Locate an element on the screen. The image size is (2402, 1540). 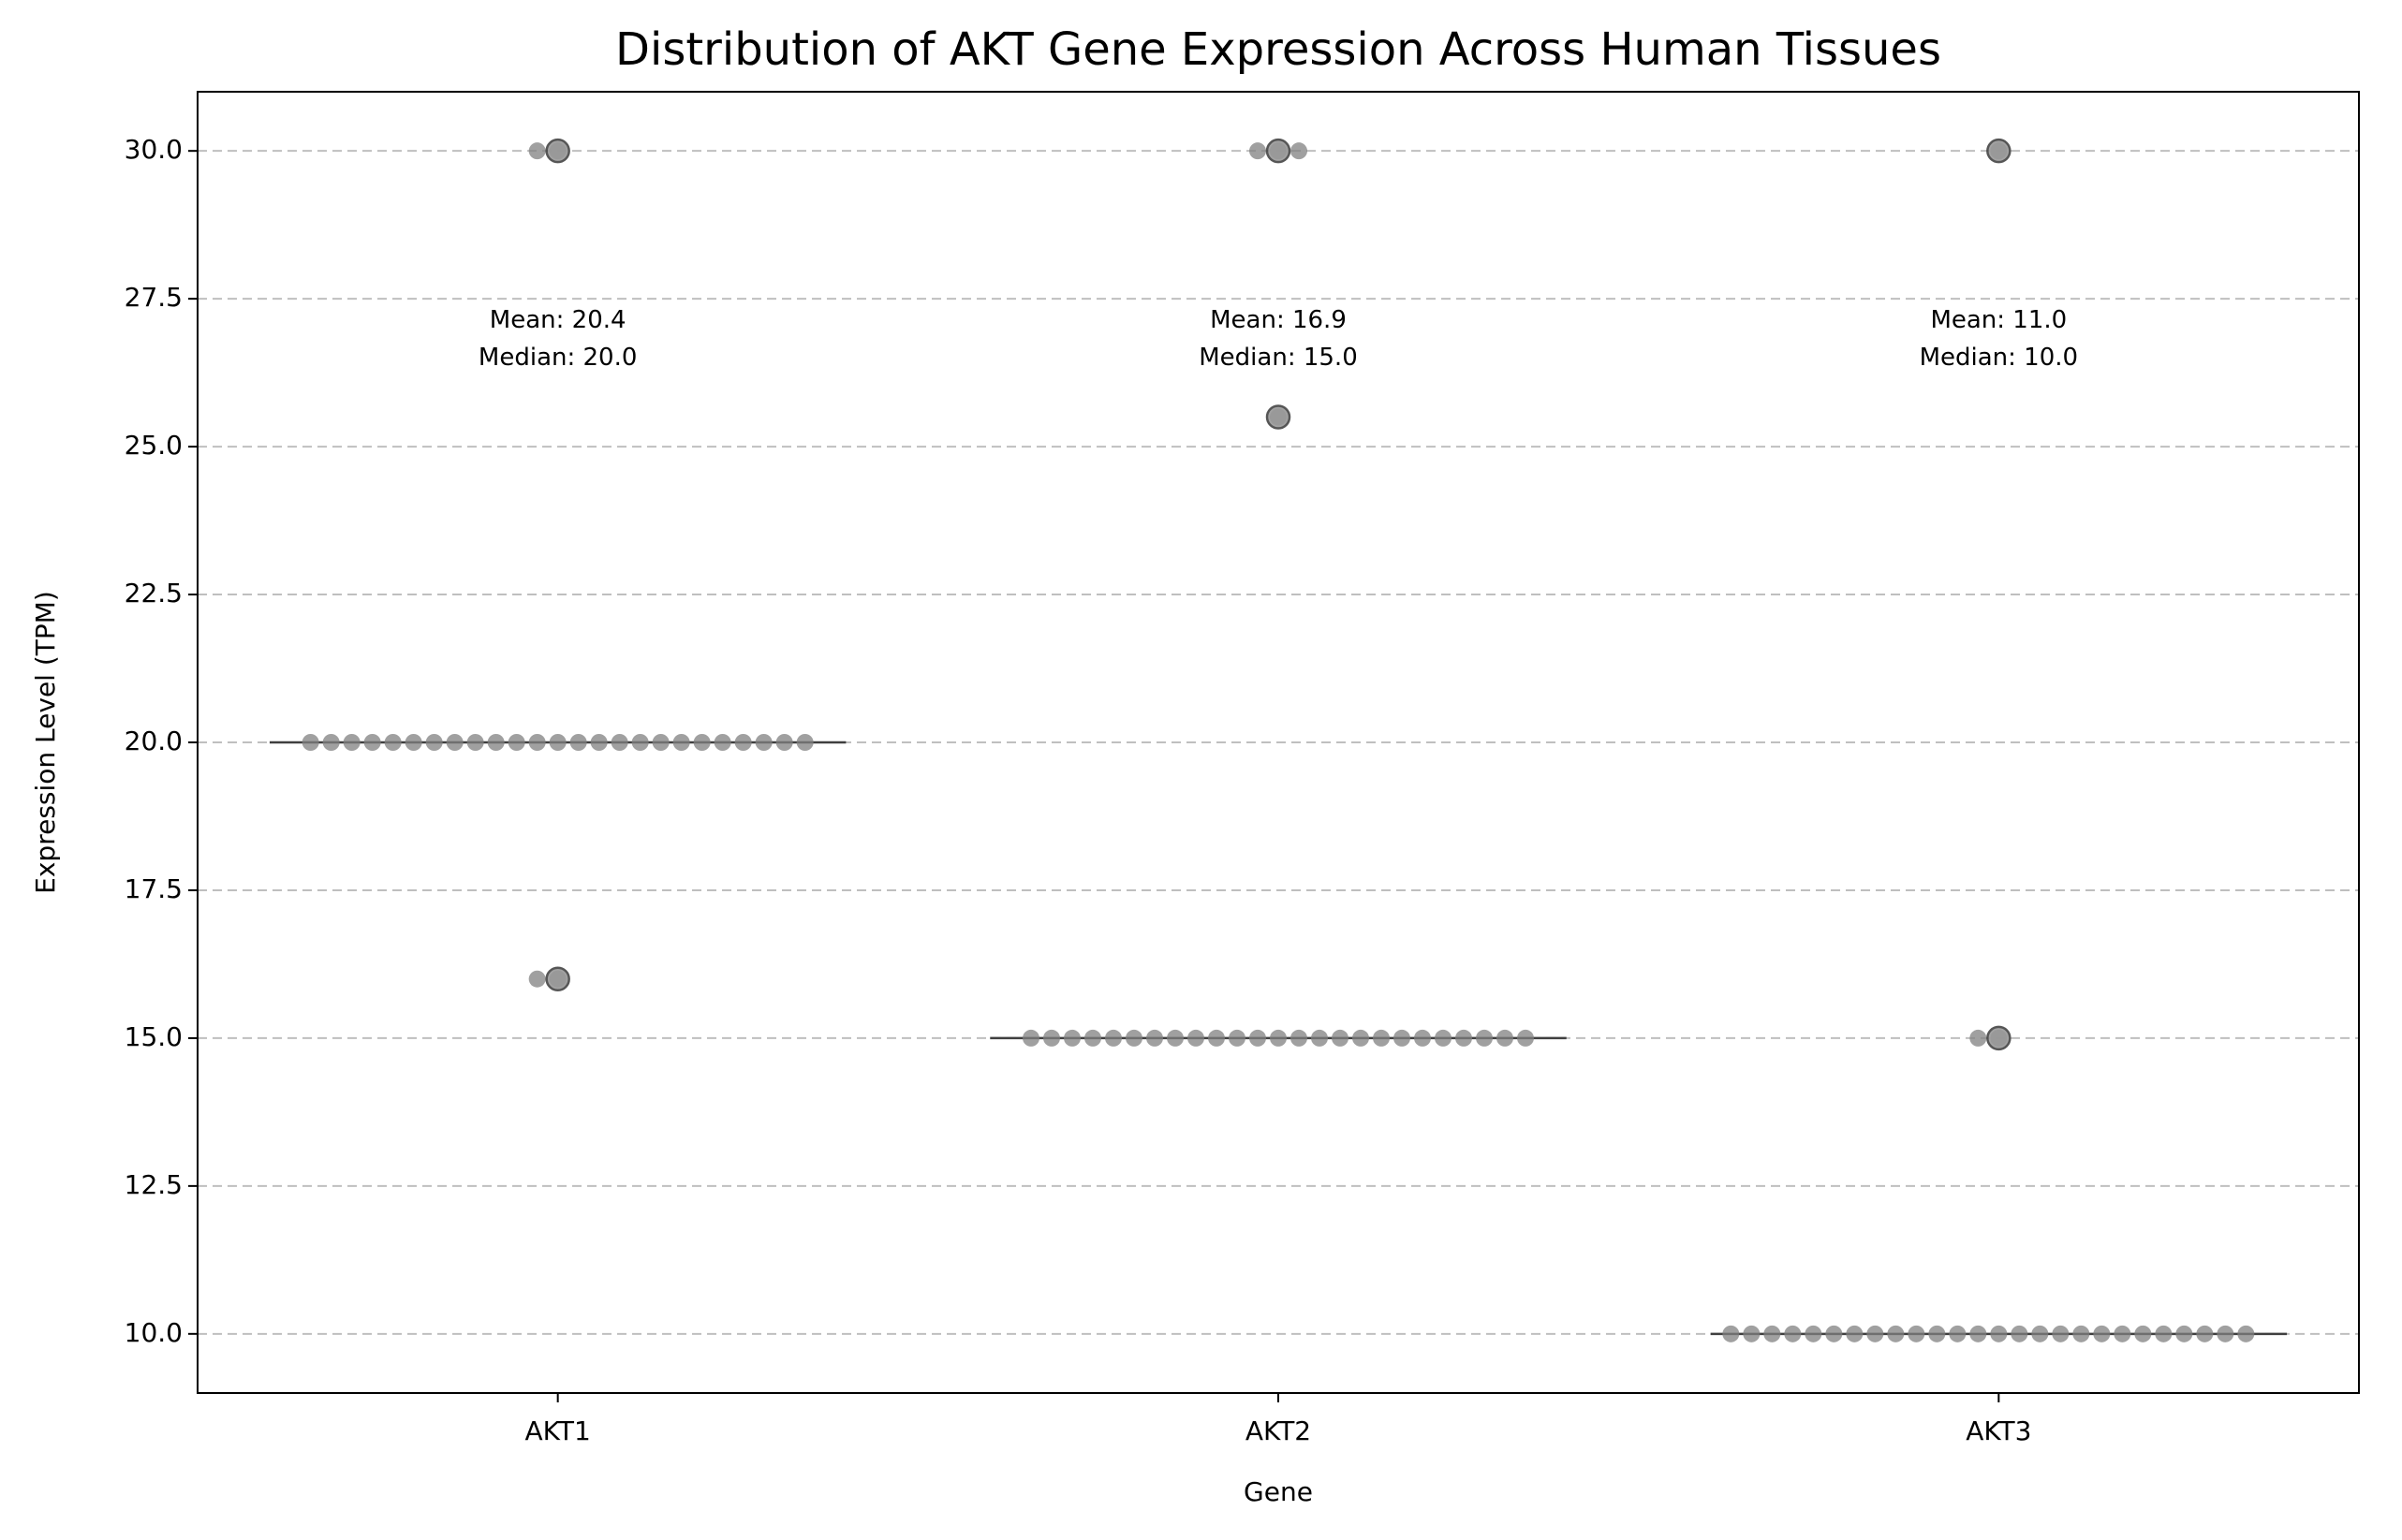
x-tick-label: AKT1 is located at coordinates (558, 1430).